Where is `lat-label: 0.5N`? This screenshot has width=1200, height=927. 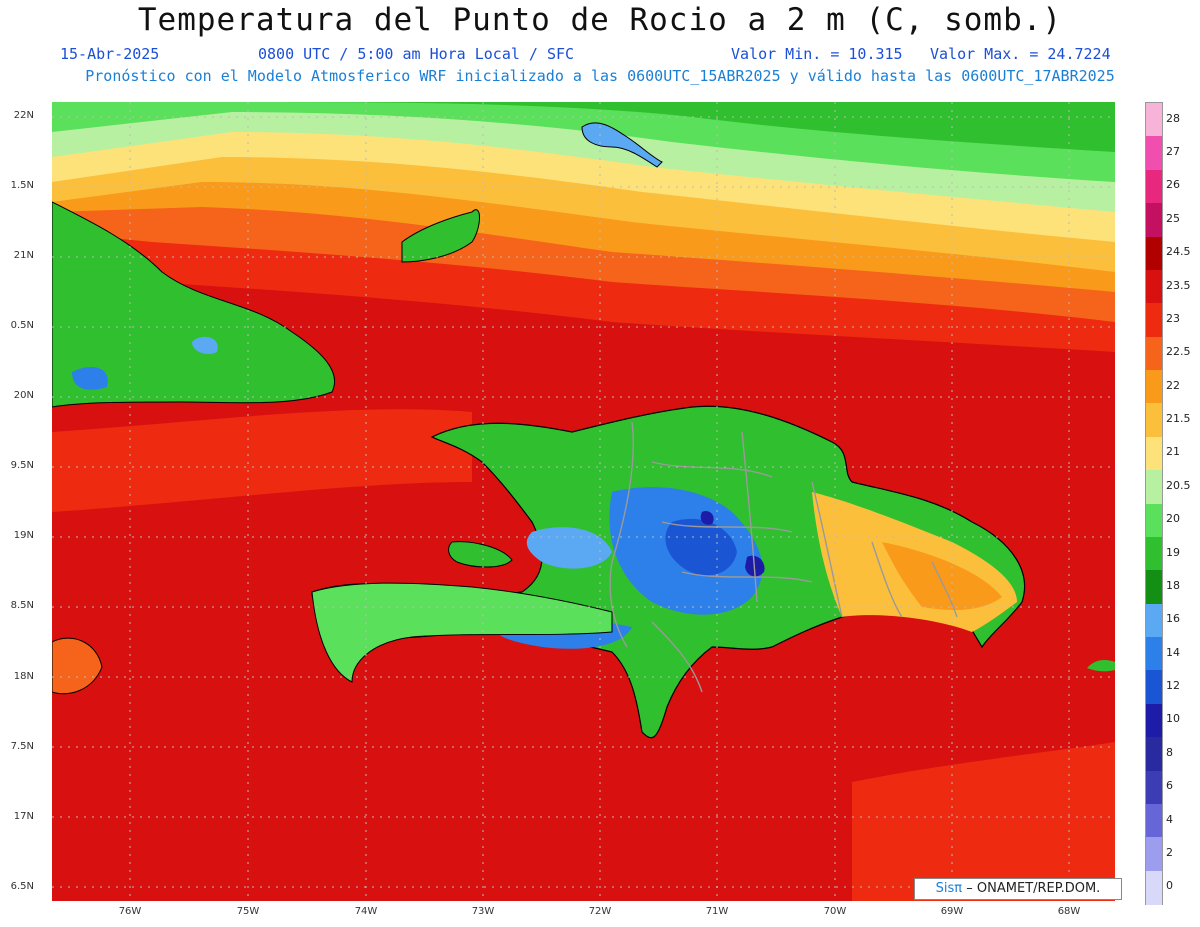
lat-label: 0.5N is located at coordinates (22, 325).